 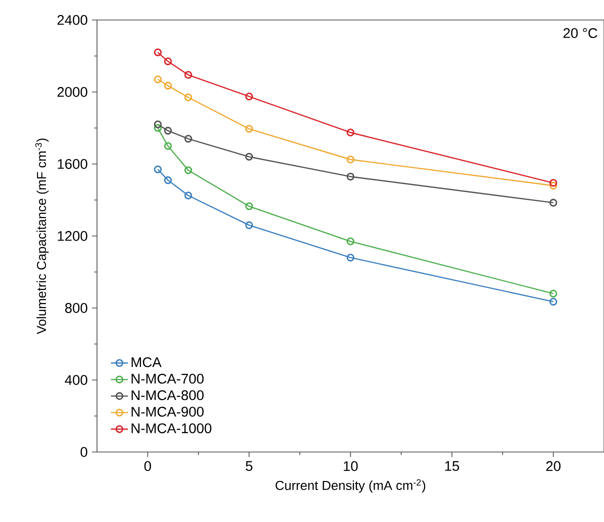 I want to click on y-tick-label: 0, so click(x=84, y=452).